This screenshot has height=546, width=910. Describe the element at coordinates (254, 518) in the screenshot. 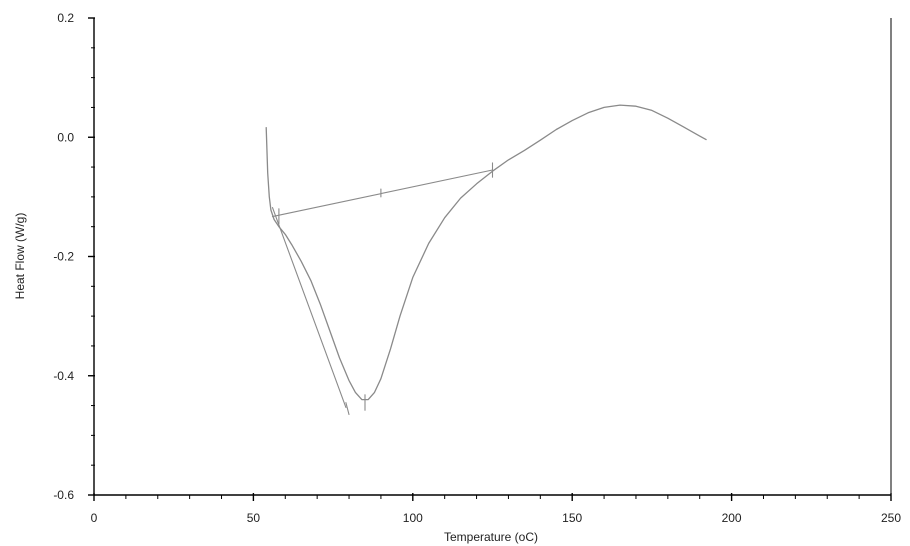

I see `x-tick-label: 50` at that location.